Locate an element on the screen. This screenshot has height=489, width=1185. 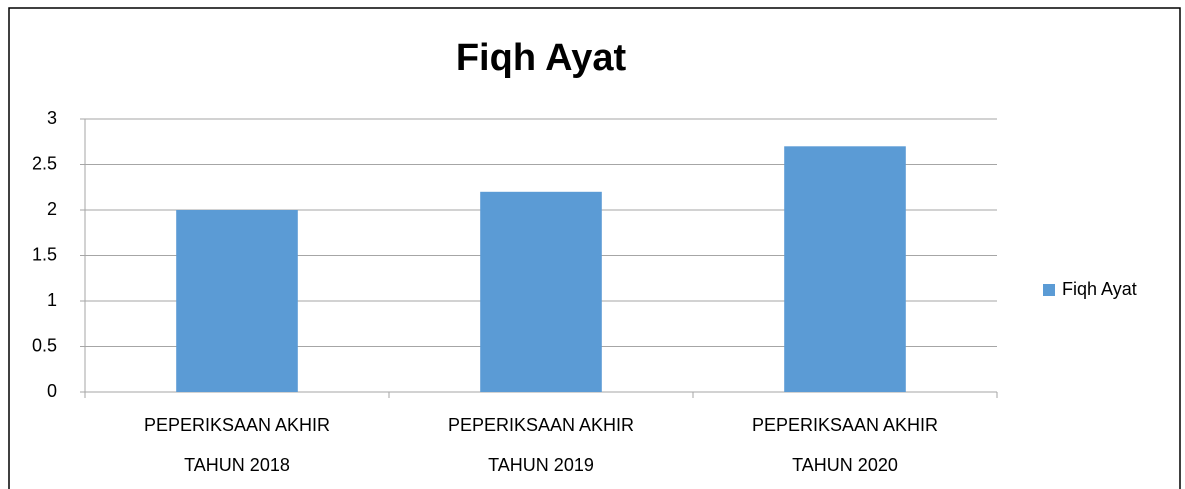
x-tick-label: PEPERIKSAAN AKHIR TAHUN 2018 is located at coordinates (237, 445).